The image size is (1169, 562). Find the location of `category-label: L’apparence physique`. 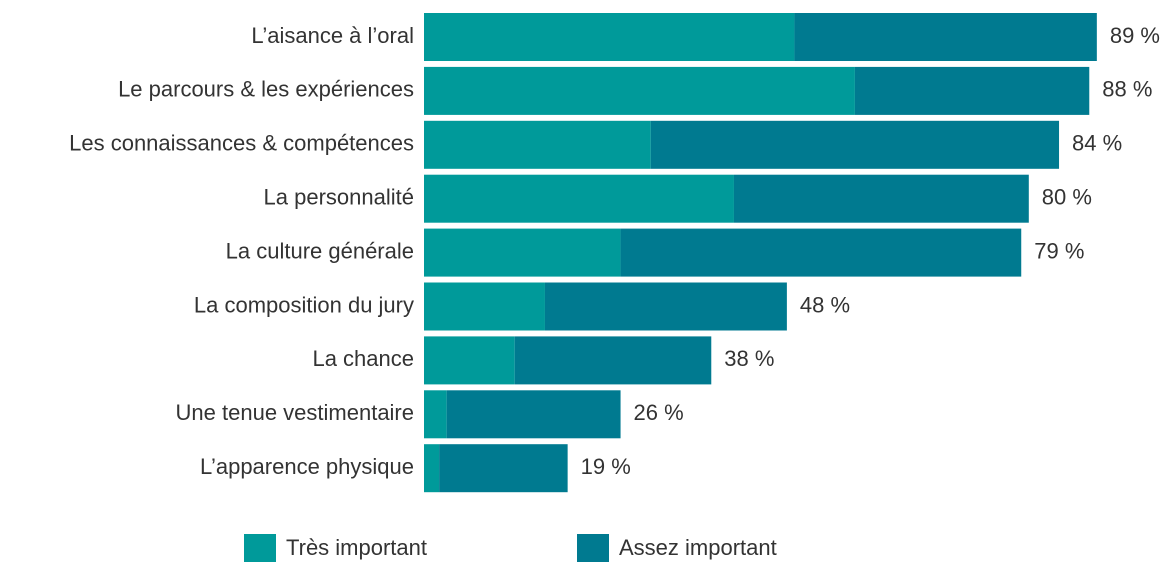

category-label: L’apparence physique is located at coordinates (307, 466).